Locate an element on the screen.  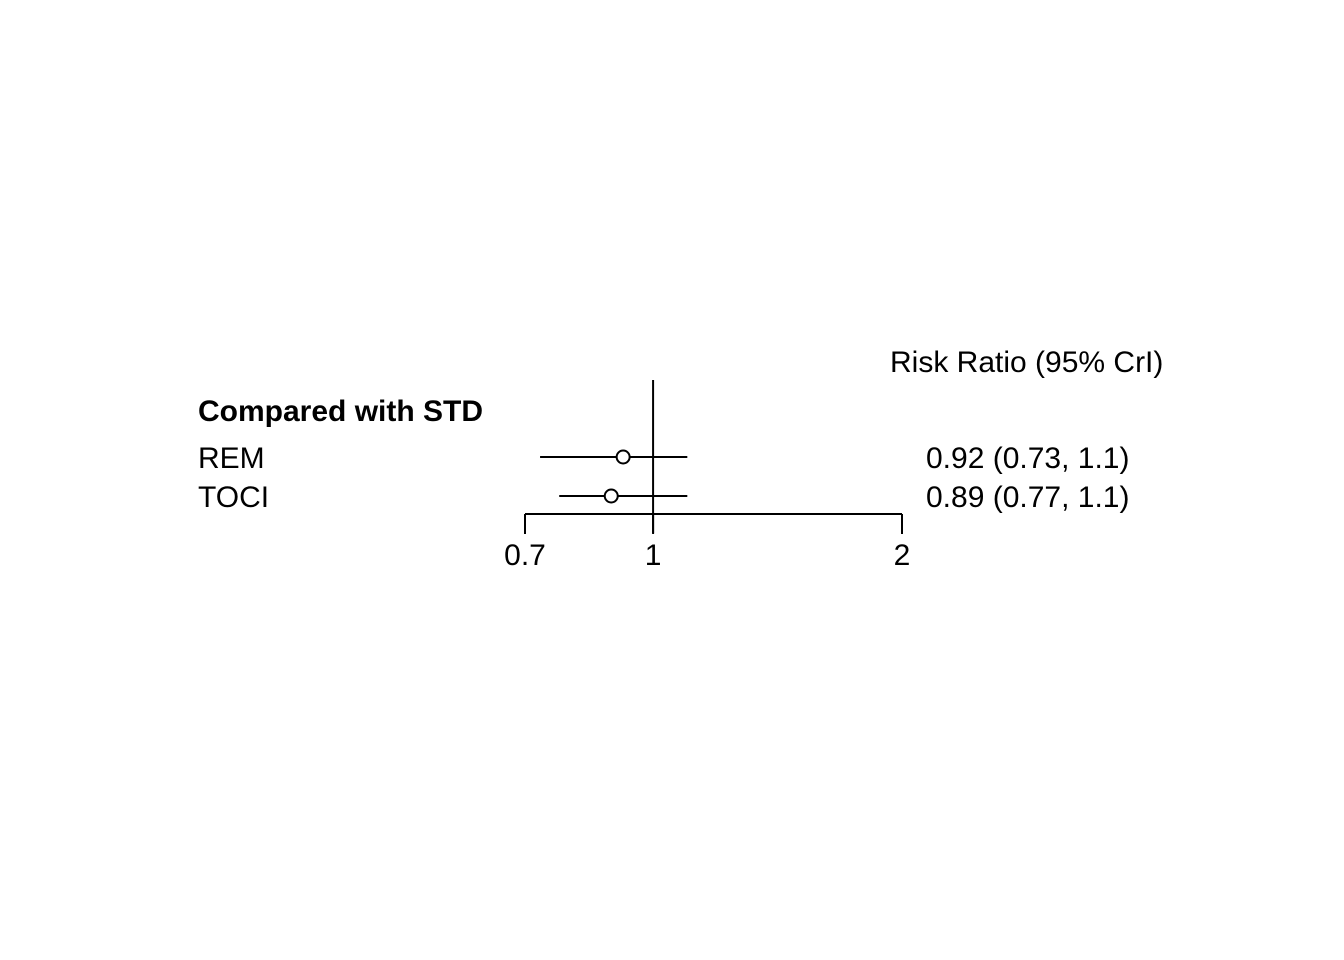
tick-label: 1 is located at coordinates (653, 555).